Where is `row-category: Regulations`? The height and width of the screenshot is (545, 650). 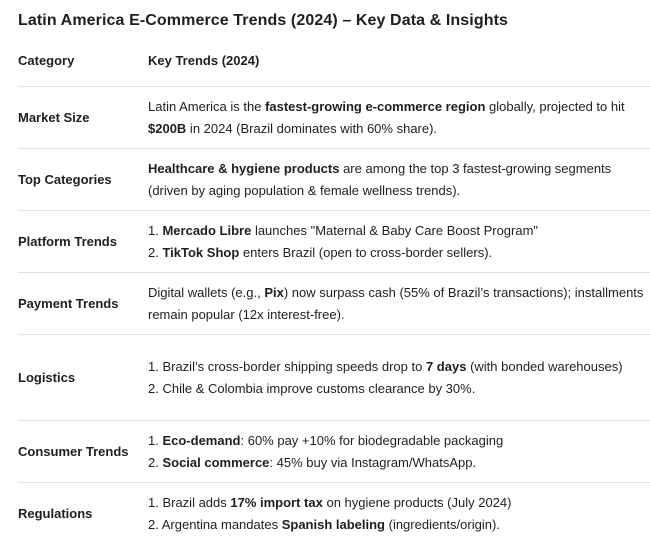
row-category: Regulations is located at coordinates (55, 513).